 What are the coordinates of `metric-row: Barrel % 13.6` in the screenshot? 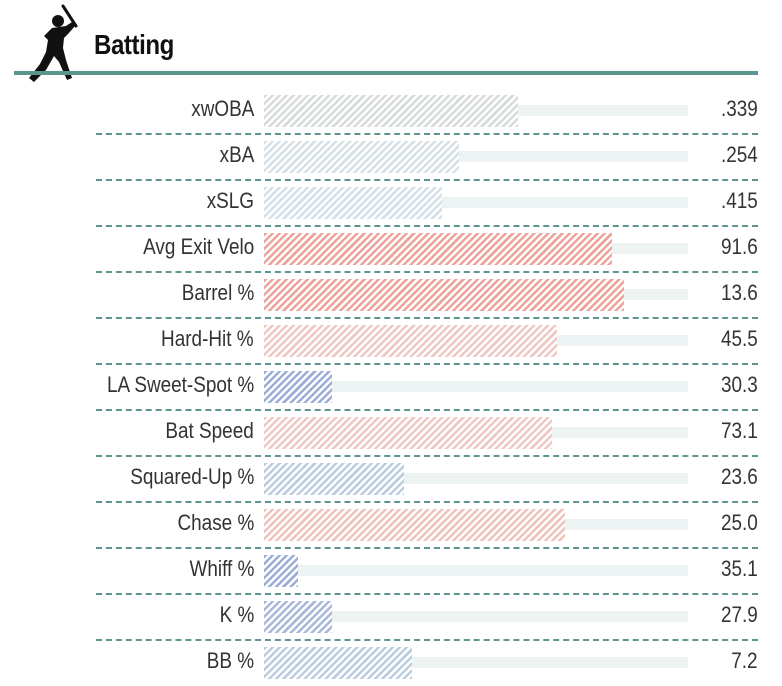 It's located at (391, 295).